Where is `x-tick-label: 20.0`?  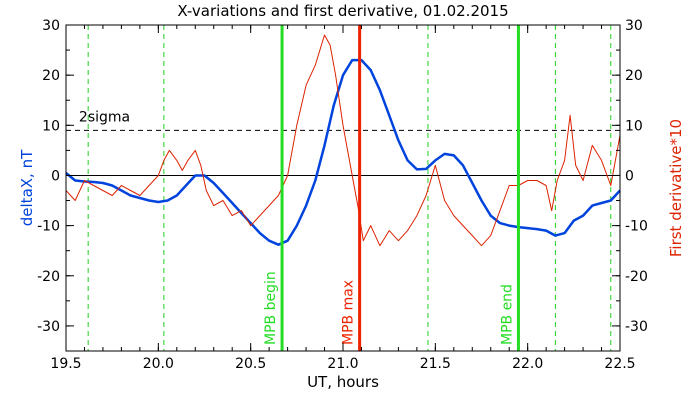
x-tick-label: 20.0 is located at coordinates (158, 364).